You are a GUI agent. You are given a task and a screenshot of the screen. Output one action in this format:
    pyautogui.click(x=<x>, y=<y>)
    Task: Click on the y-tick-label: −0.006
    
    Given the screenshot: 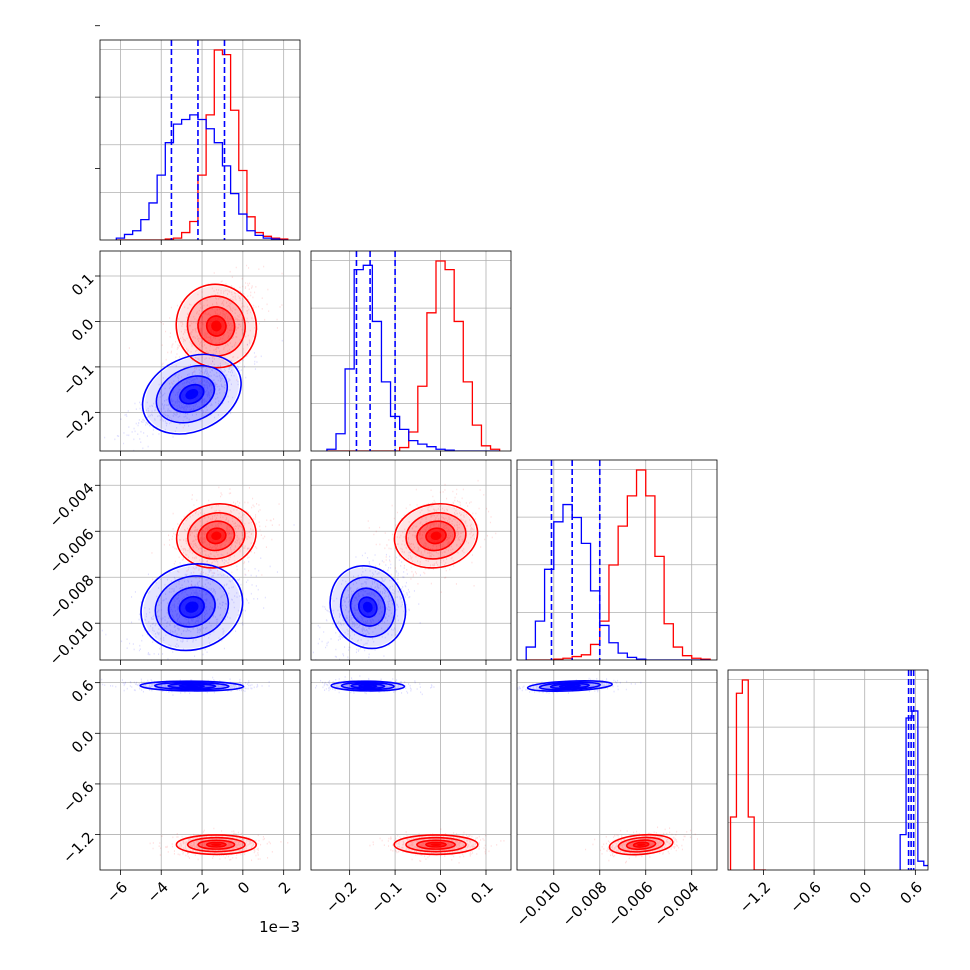 What is the action you would take?
    pyautogui.click(x=72, y=551)
    